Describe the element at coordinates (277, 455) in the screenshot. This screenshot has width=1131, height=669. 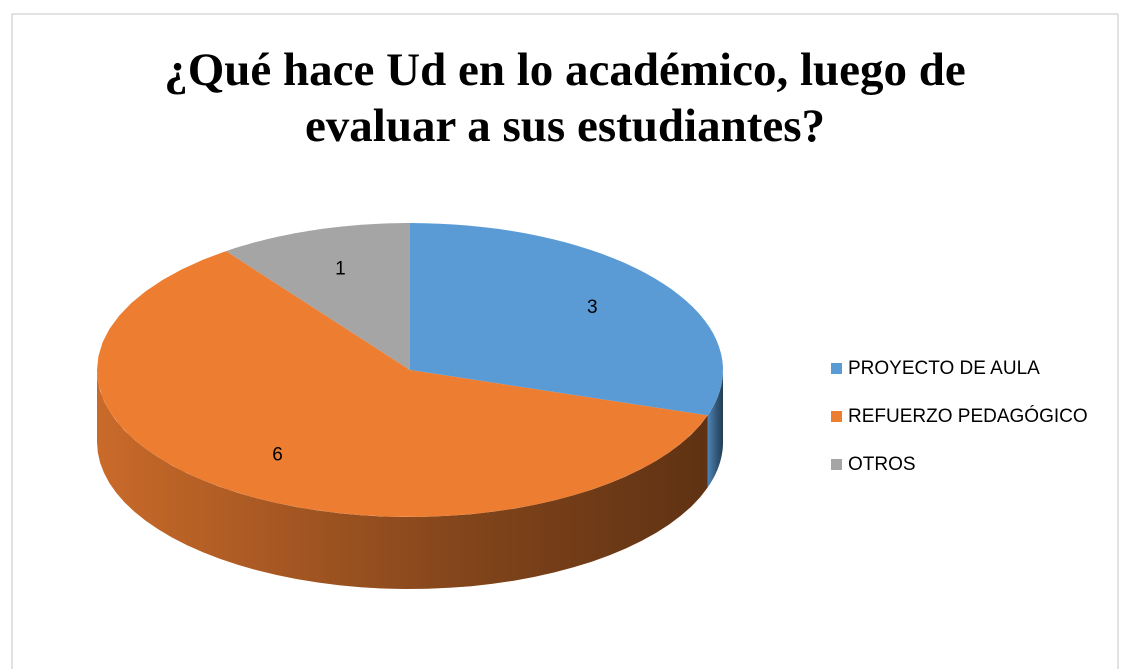
I see `data-label: 6` at that location.